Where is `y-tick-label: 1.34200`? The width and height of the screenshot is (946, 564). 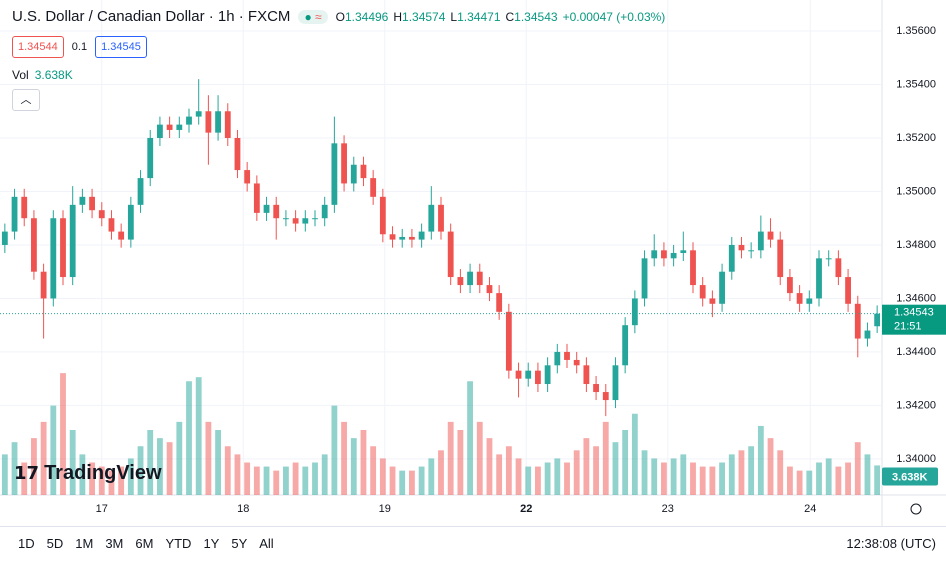
y-tick-label: 1.34200 is located at coordinates (916, 405).